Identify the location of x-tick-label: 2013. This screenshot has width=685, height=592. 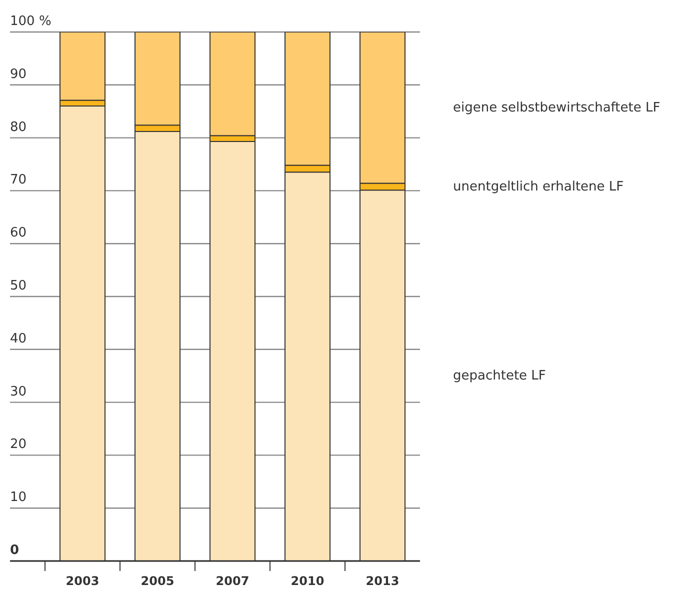
(383, 581).